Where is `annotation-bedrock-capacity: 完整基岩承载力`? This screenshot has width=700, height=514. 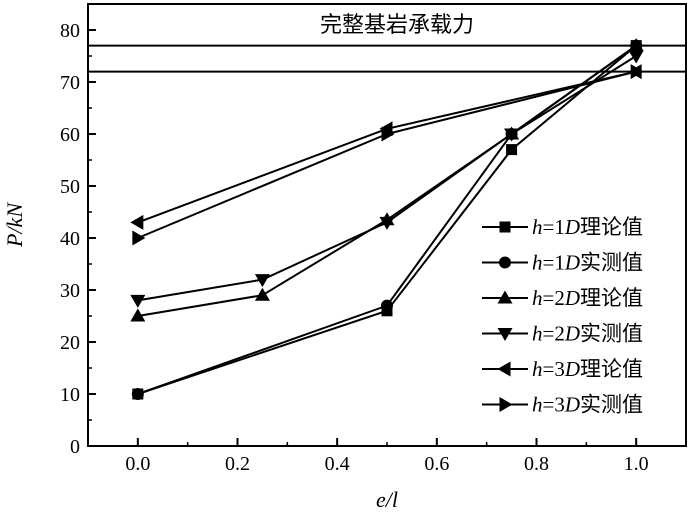 annotation-bedrock-capacity: 完整基岩承载力 is located at coordinates (397, 25).